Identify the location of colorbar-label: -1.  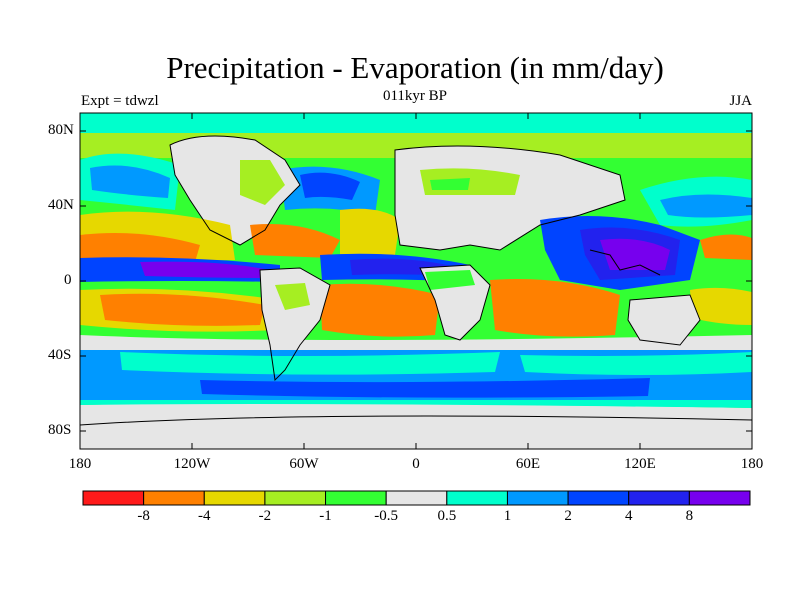
(325, 516).